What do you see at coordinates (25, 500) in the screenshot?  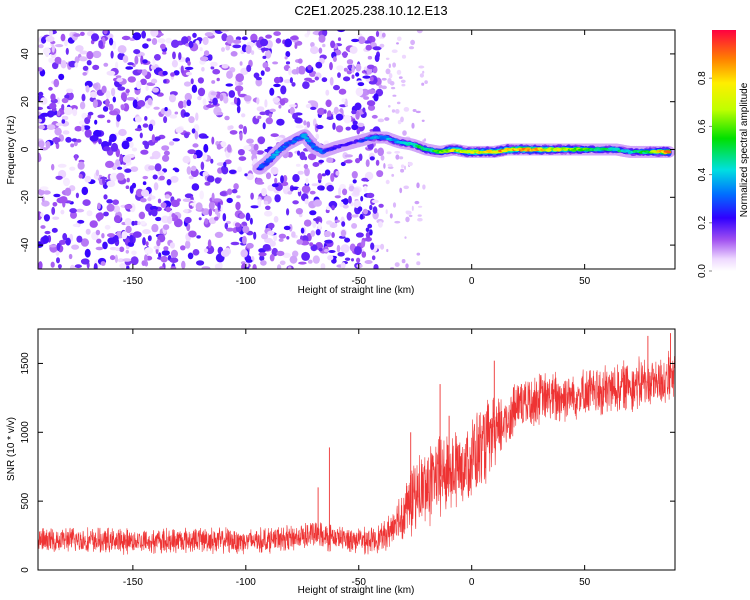 I see `snr-ytick-label: 500` at bounding box center [25, 500].